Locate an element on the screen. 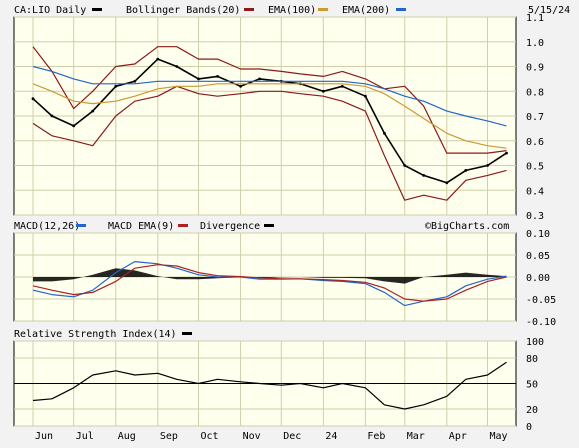 This screenshot has height=448, width=579. ema200-label: EMA(200) is located at coordinates (366, 10).